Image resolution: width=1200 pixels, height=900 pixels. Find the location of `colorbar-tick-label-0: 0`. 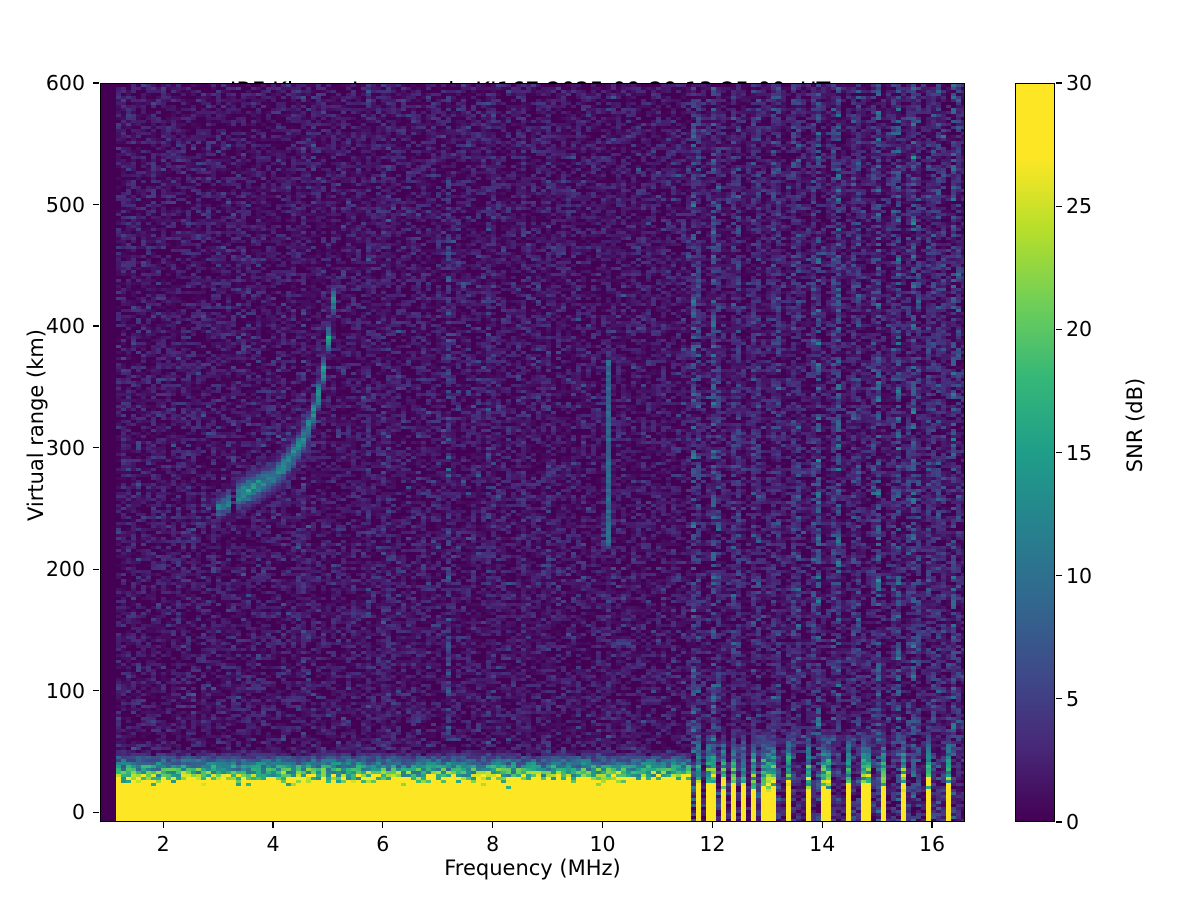

colorbar-tick-label-0: 0 is located at coordinates (1073, 822).